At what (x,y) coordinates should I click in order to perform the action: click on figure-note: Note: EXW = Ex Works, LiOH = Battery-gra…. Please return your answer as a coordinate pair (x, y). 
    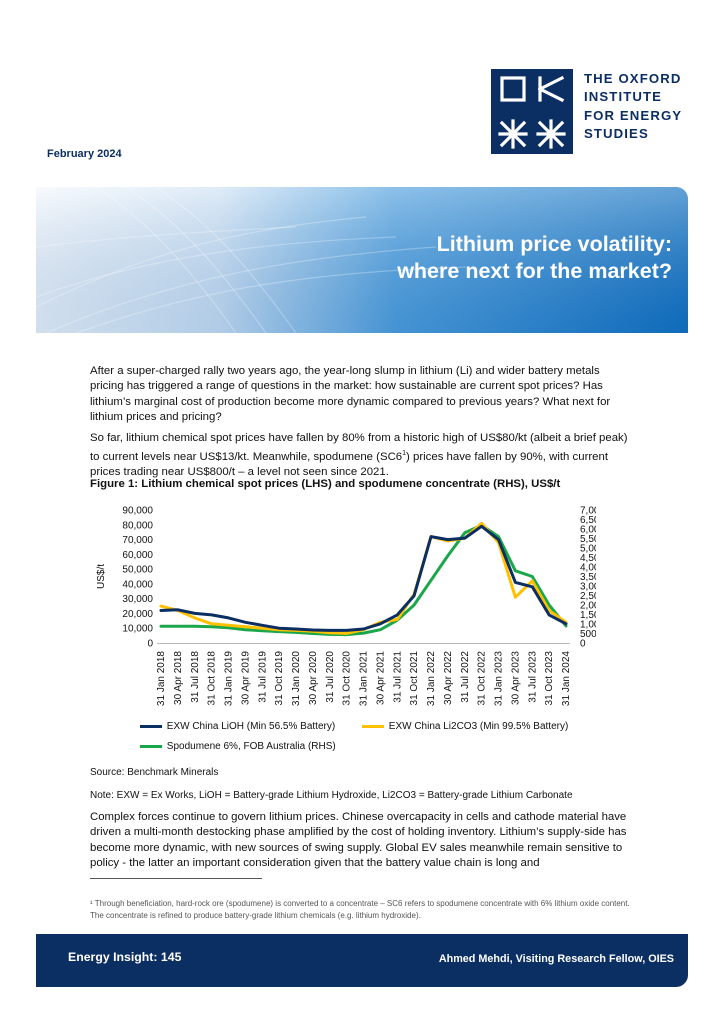
    Looking at the image, I should click on (331, 795).